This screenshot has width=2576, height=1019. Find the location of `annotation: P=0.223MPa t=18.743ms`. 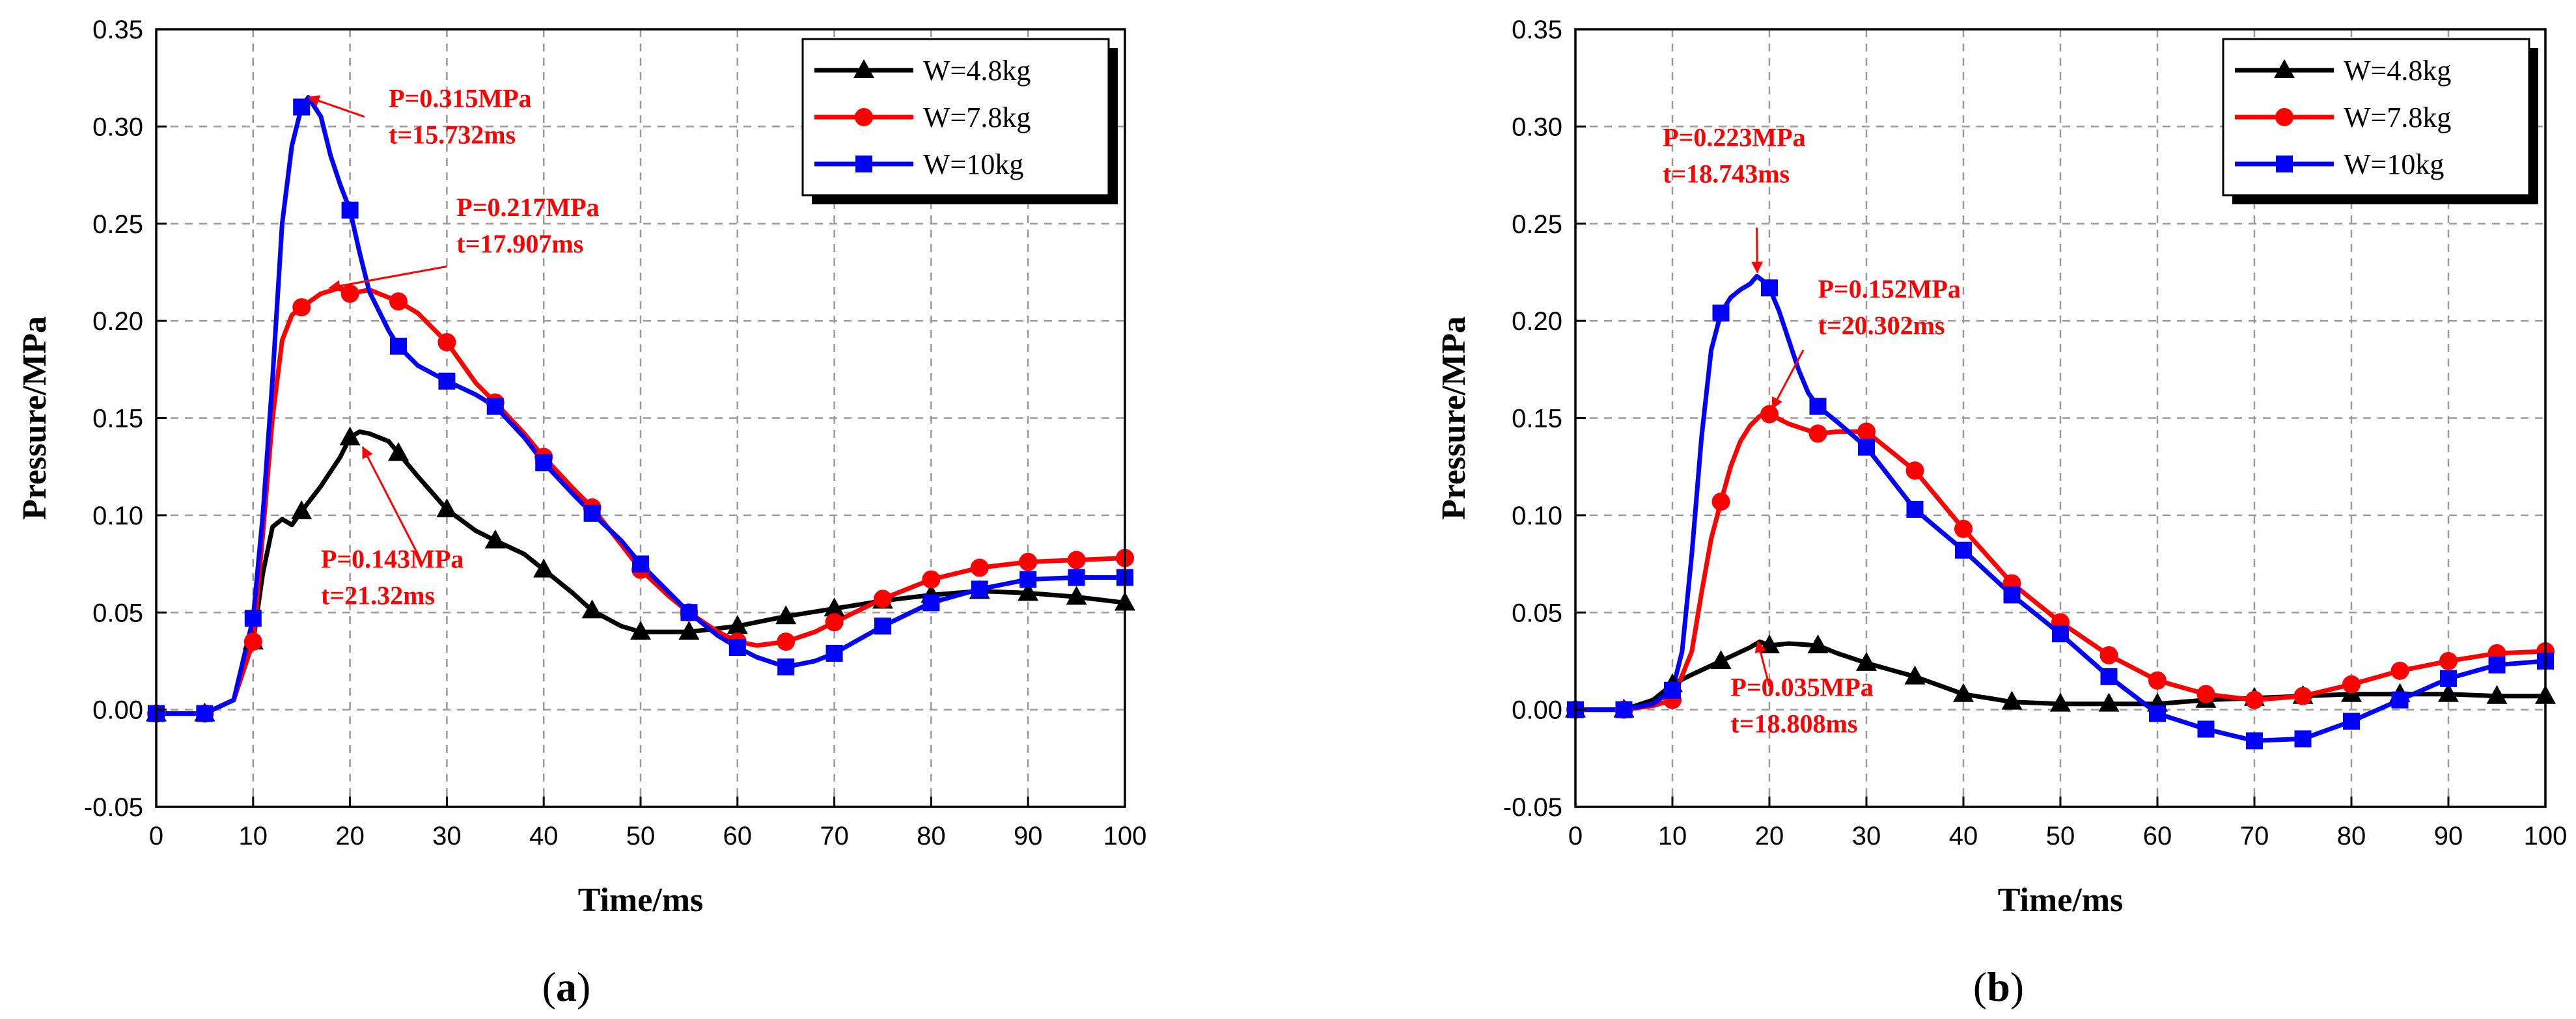

annotation: P=0.223MPa t=18.743ms is located at coordinates (1734, 198).